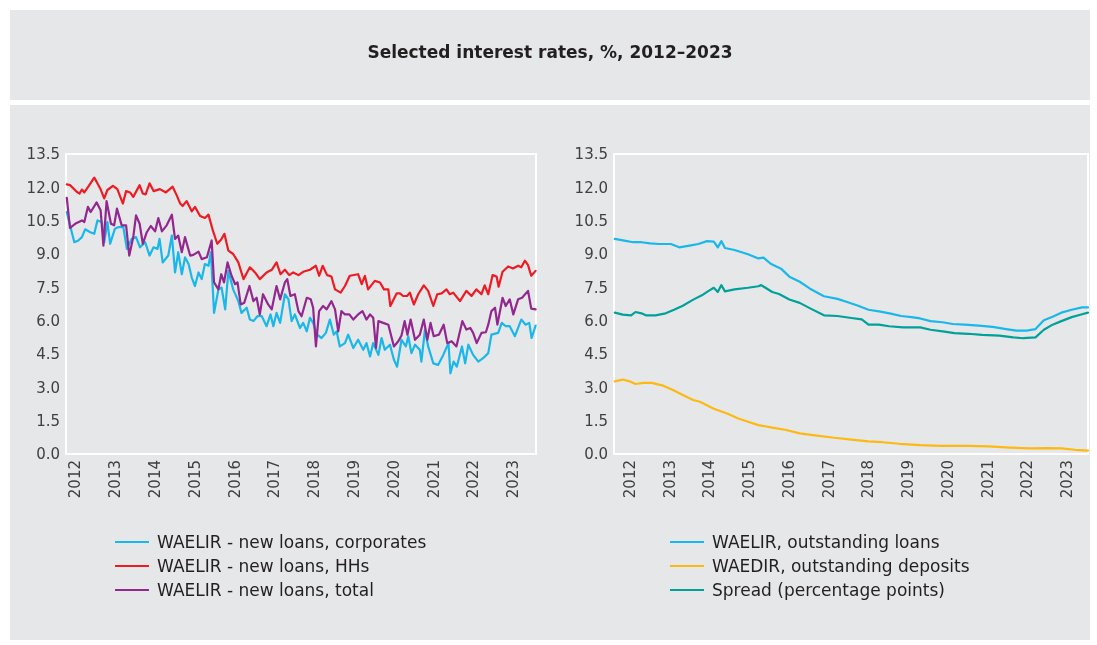 This screenshot has height=645, width=1097. What do you see at coordinates (263, 565) in the screenshot?
I see `legend-label: WAELIR - new loans, HHs` at bounding box center [263, 565].